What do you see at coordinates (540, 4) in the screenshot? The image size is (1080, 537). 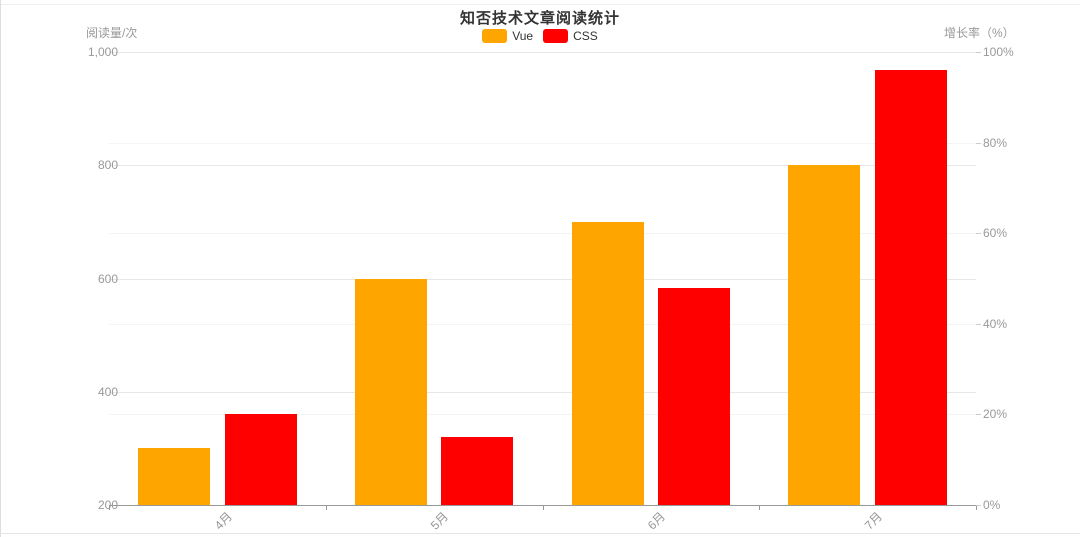 I see `top-border` at bounding box center [540, 4].